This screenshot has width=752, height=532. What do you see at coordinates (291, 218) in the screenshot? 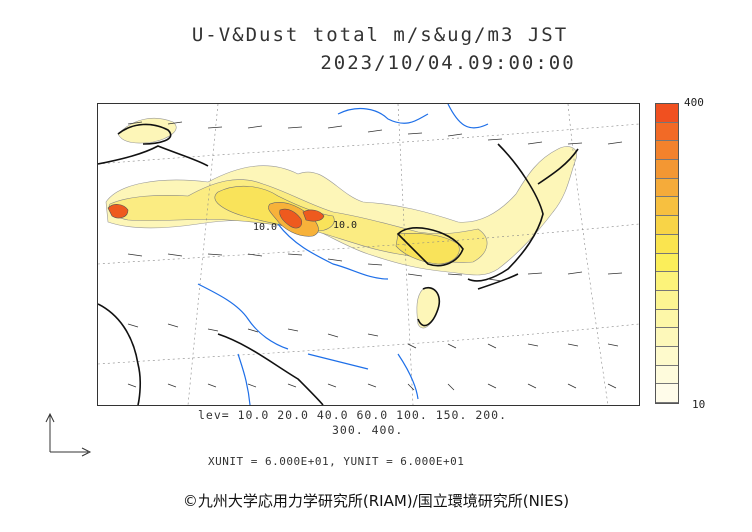
I see `dust-area-peak` at bounding box center [291, 218].